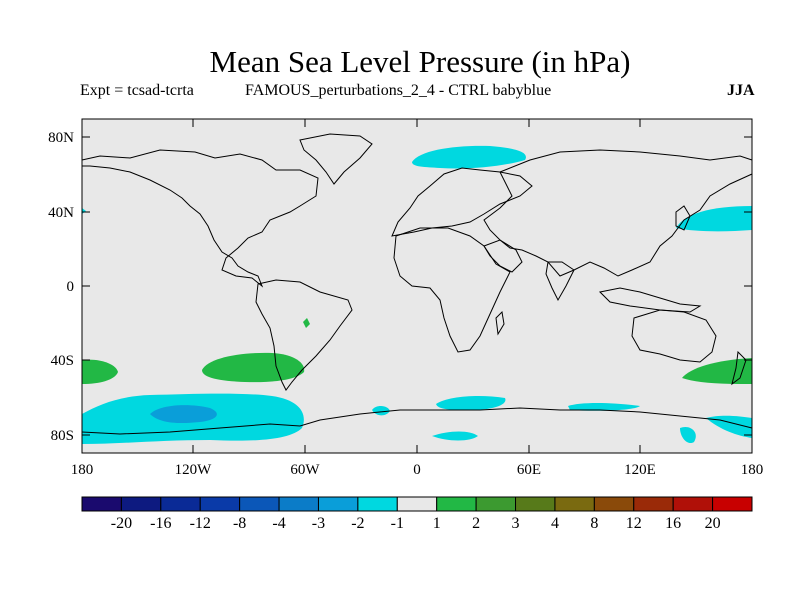 Image resolution: width=800 pixels, height=600 pixels. What do you see at coordinates (739, 368) in the screenshot?
I see `coast-new-zealand` at bounding box center [739, 368].